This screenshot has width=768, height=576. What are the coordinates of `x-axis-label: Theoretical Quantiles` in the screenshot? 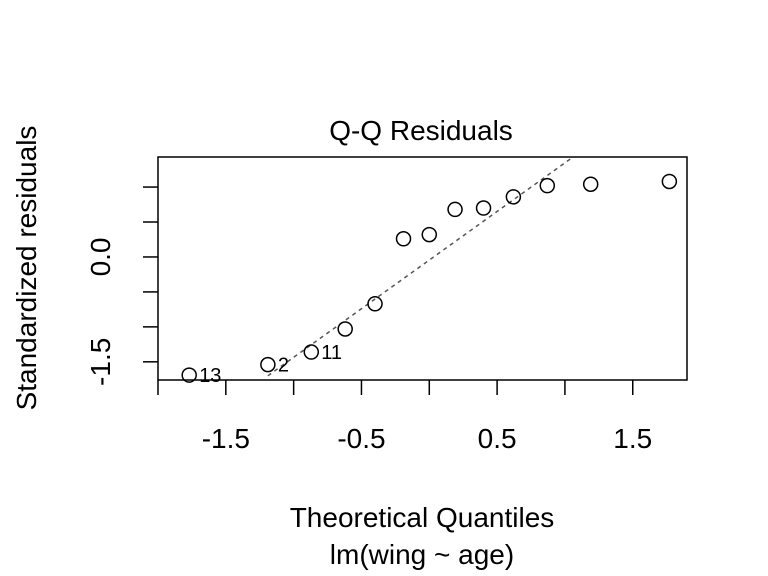 It's located at (422, 517).